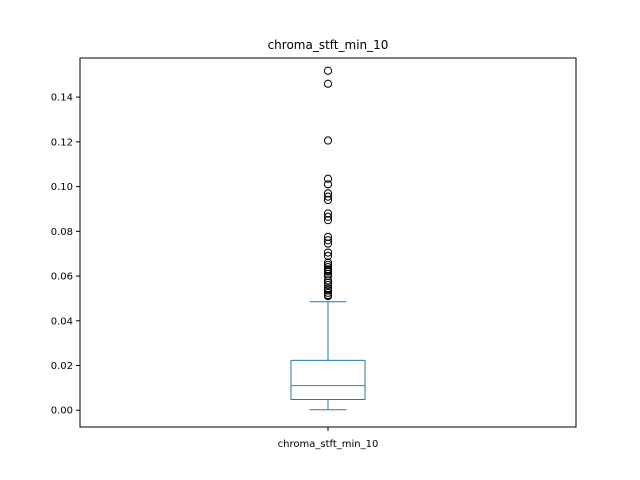 This screenshot has width=640, height=480. I want to click on y-tick-label: 0.08, so click(62, 232).